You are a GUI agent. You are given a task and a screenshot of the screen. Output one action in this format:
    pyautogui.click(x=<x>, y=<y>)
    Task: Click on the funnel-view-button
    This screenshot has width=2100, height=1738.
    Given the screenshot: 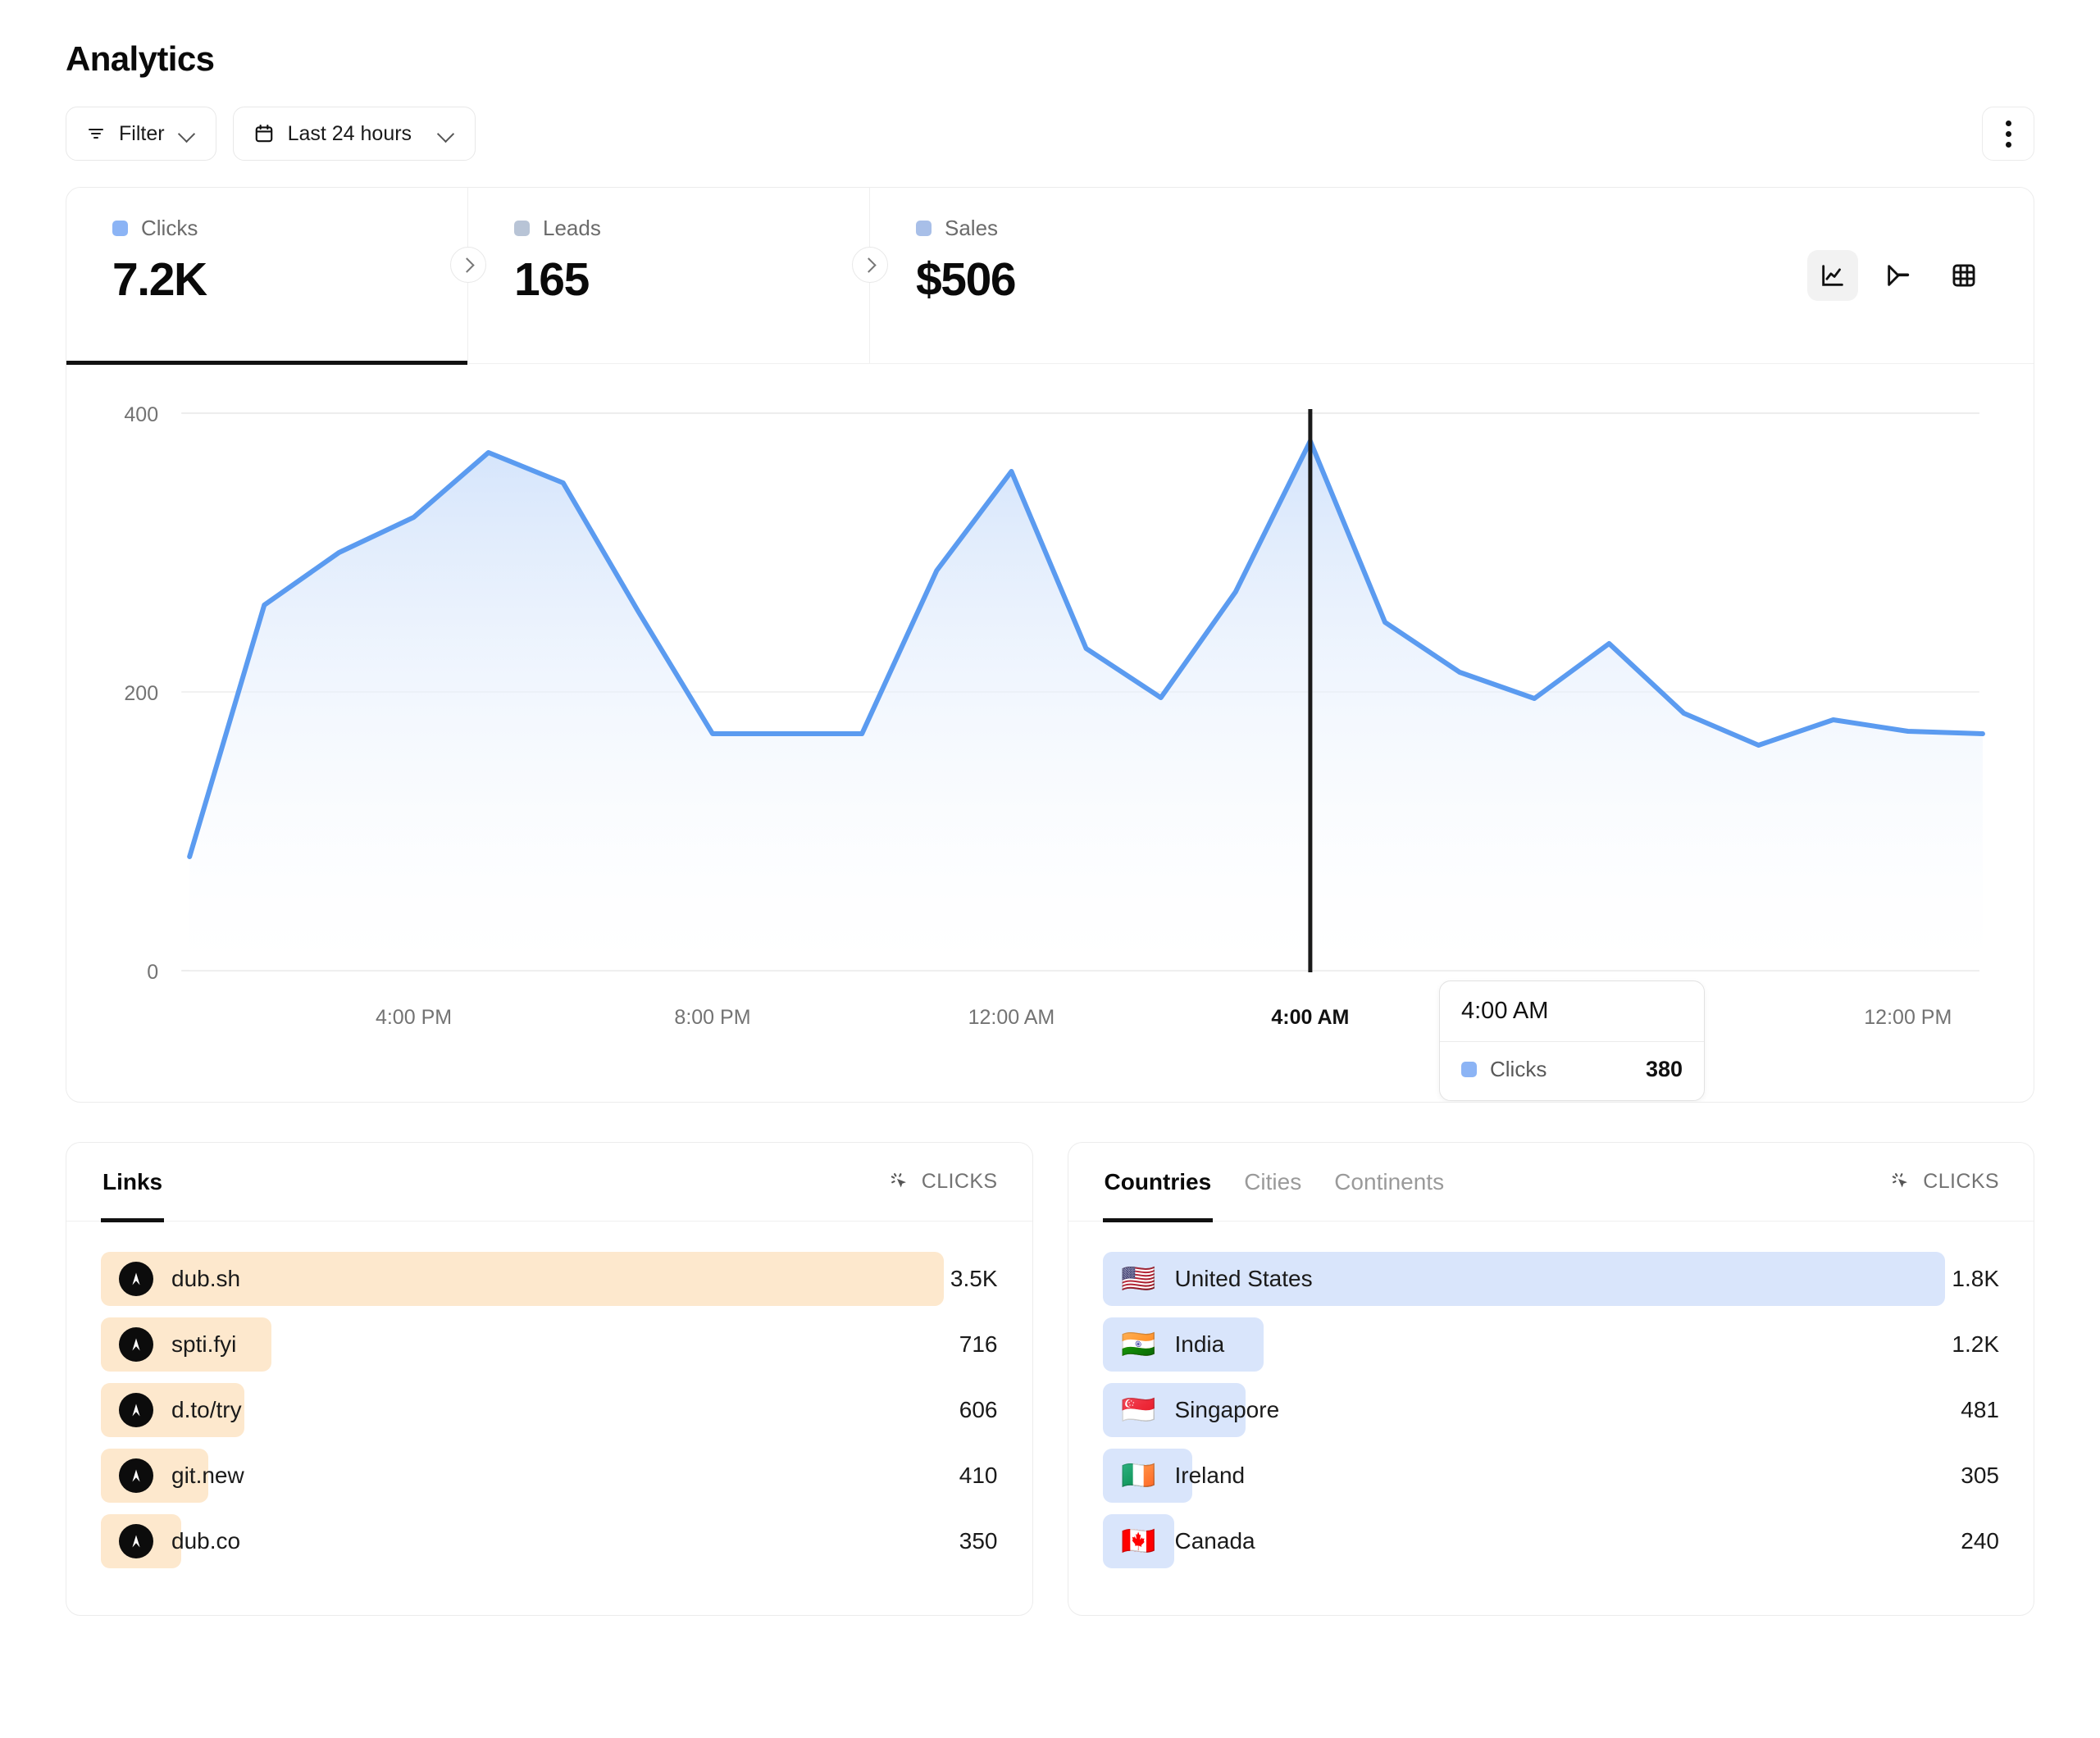 What is the action you would take?
    pyautogui.click(x=1898, y=275)
    